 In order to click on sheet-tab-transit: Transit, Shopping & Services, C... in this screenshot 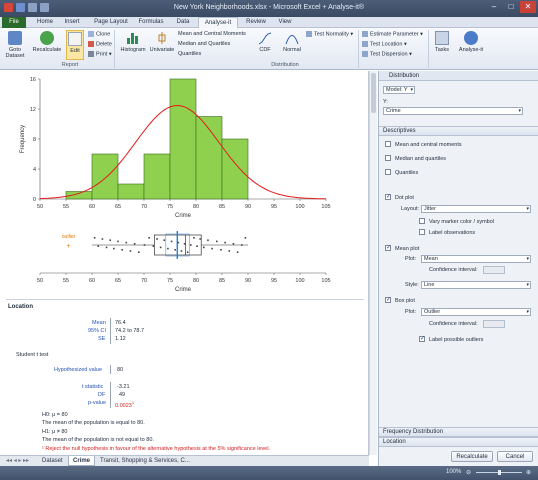, I will do `click(145, 461)`.